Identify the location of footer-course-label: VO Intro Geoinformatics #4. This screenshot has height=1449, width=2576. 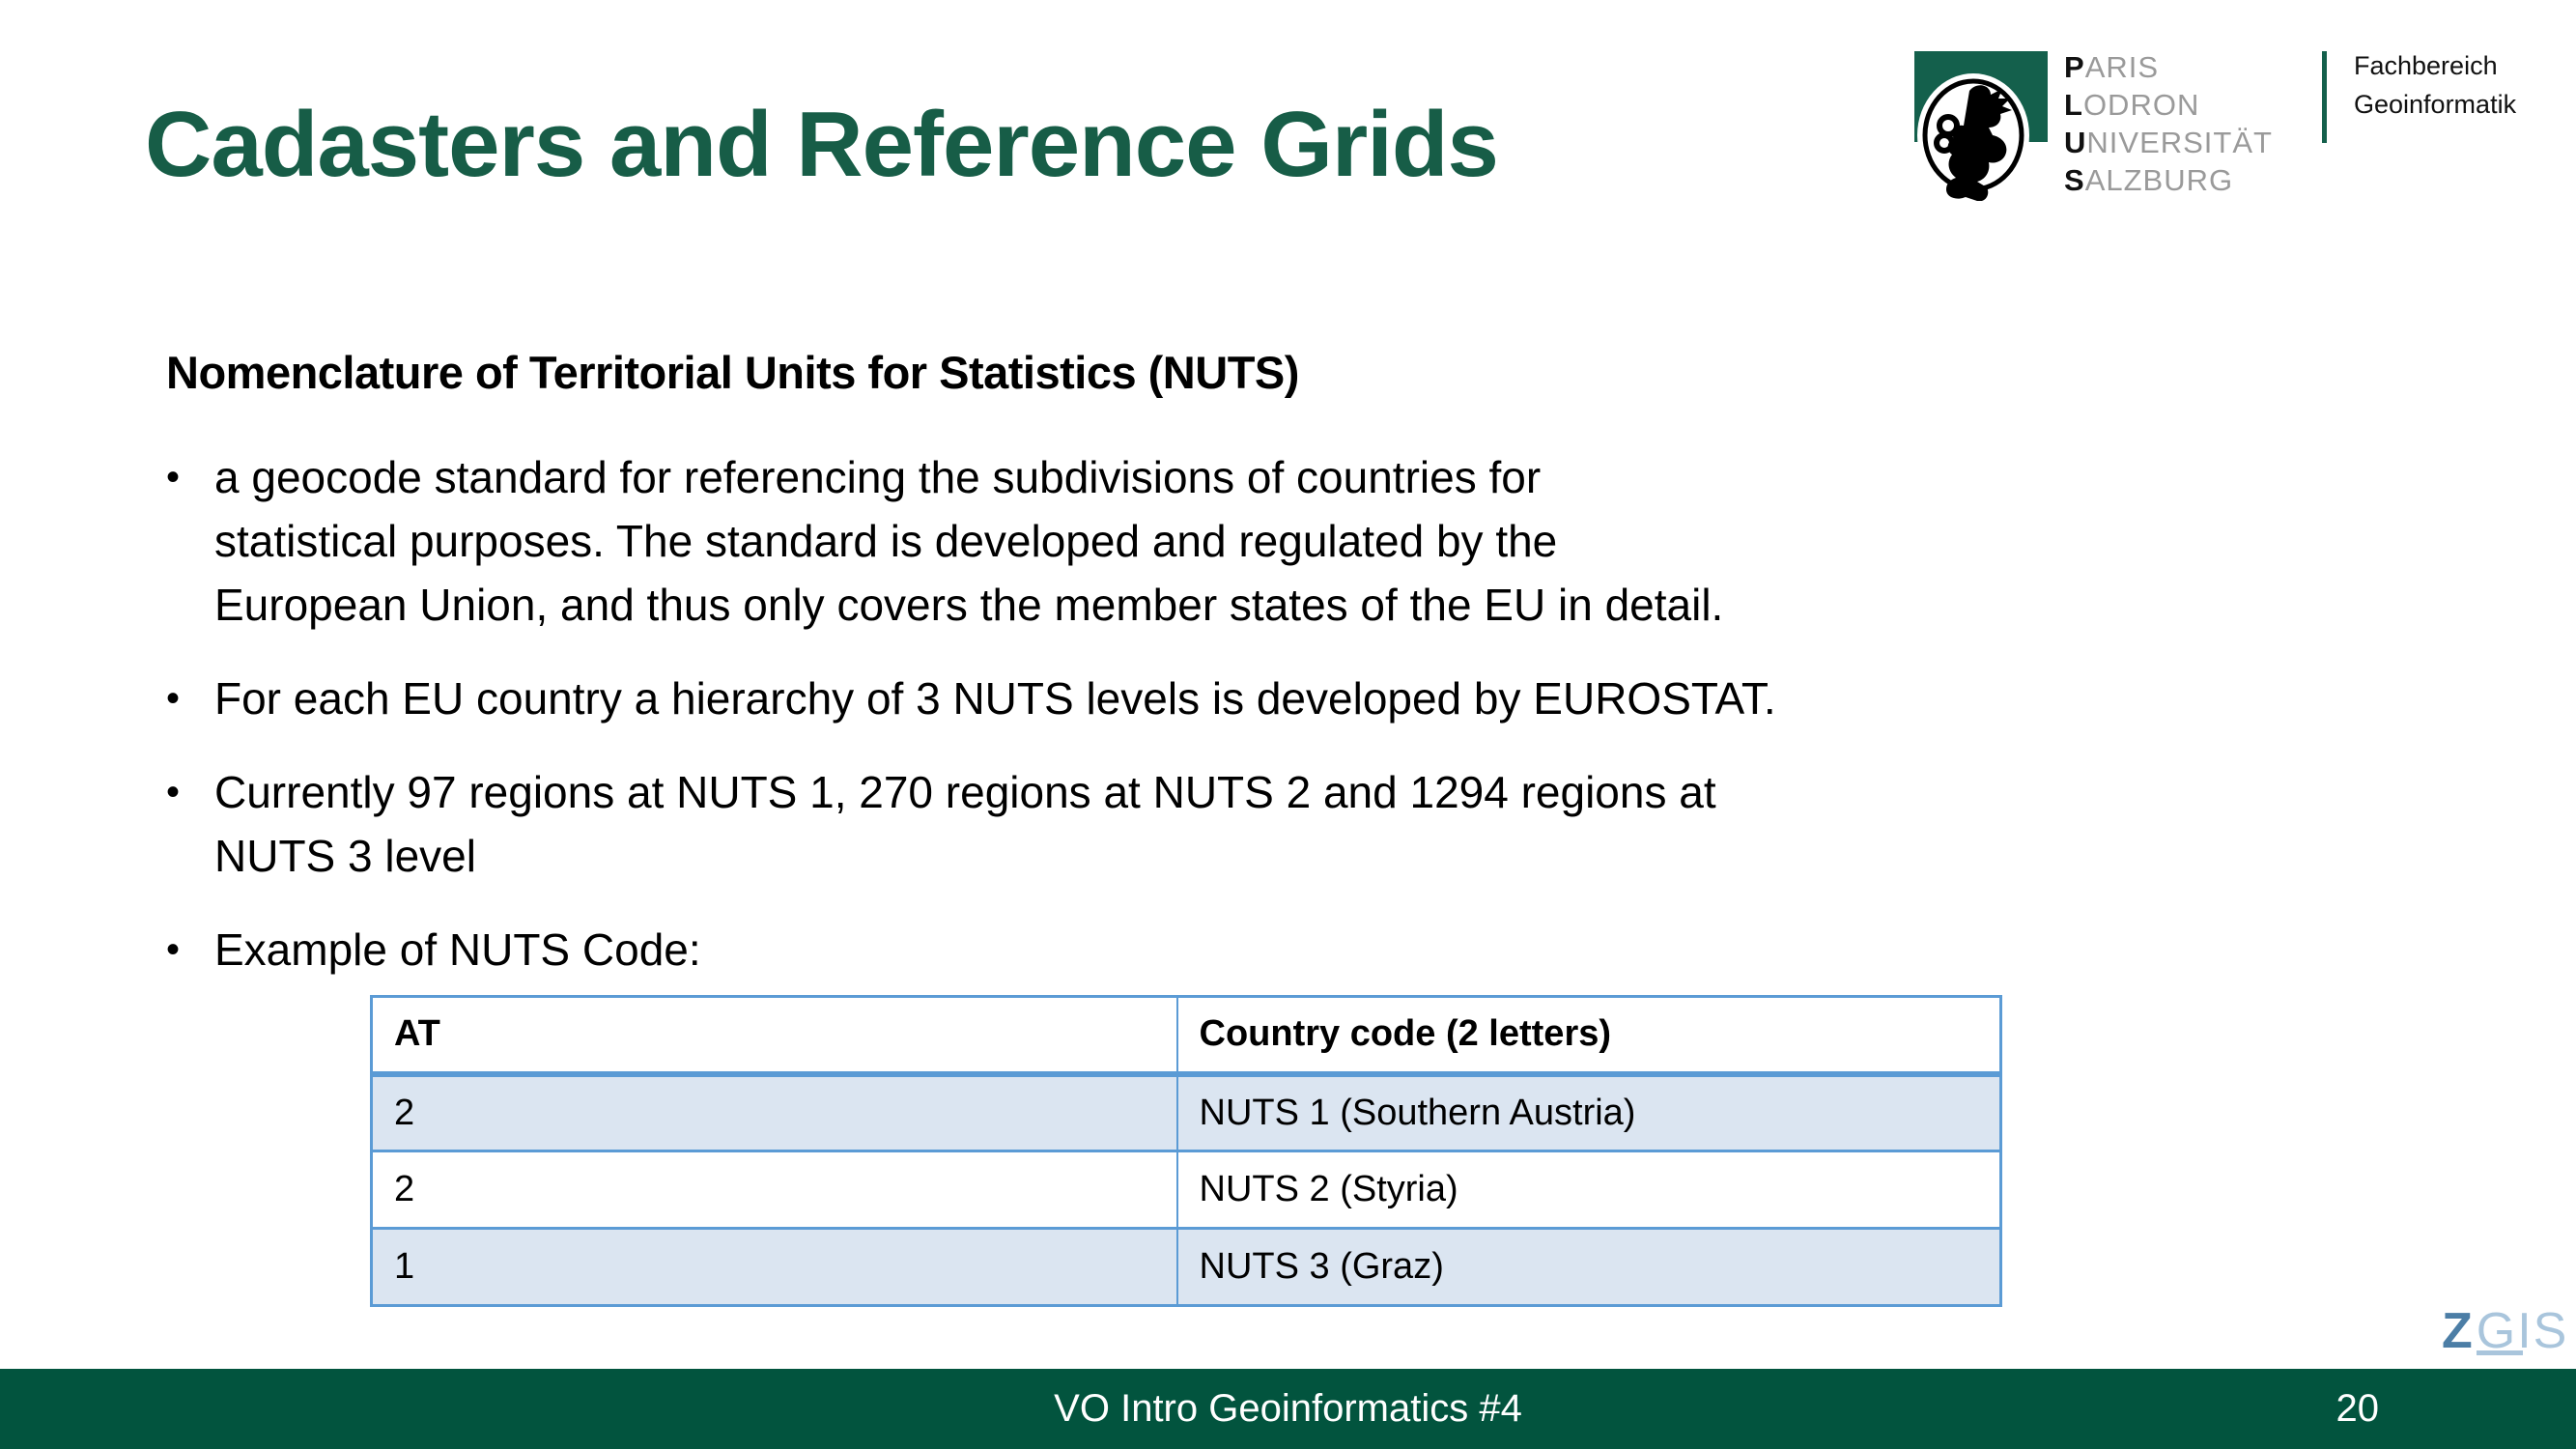
(1288, 1408).